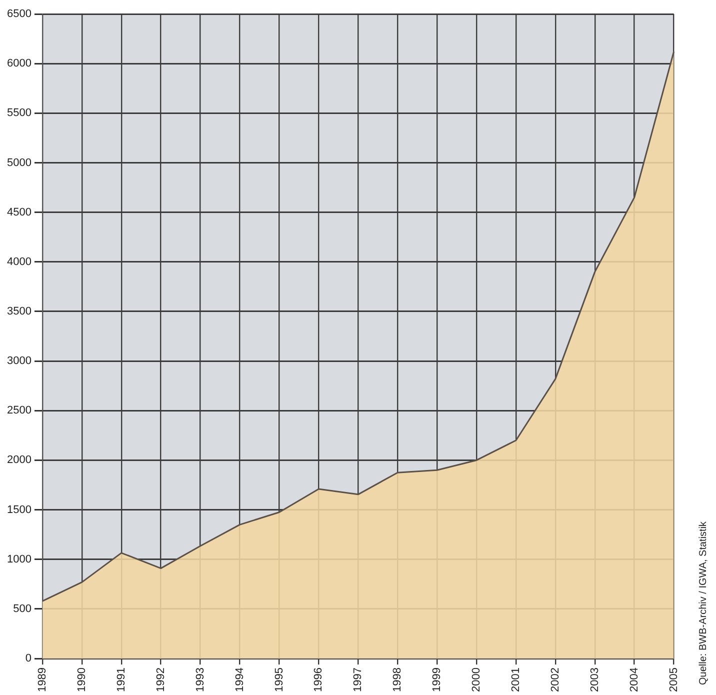  Describe the element at coordinates (19, 14) in the screenshot. I see `y-tick-label: 6500` at that location.